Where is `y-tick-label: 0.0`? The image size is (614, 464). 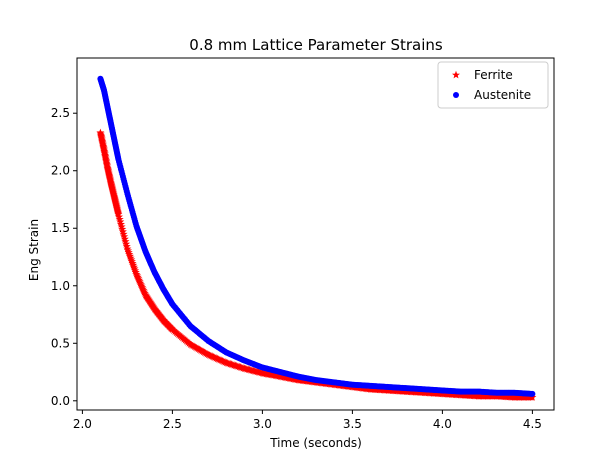 y-tick-label: 0.0 is located at coordinates (60, 401).